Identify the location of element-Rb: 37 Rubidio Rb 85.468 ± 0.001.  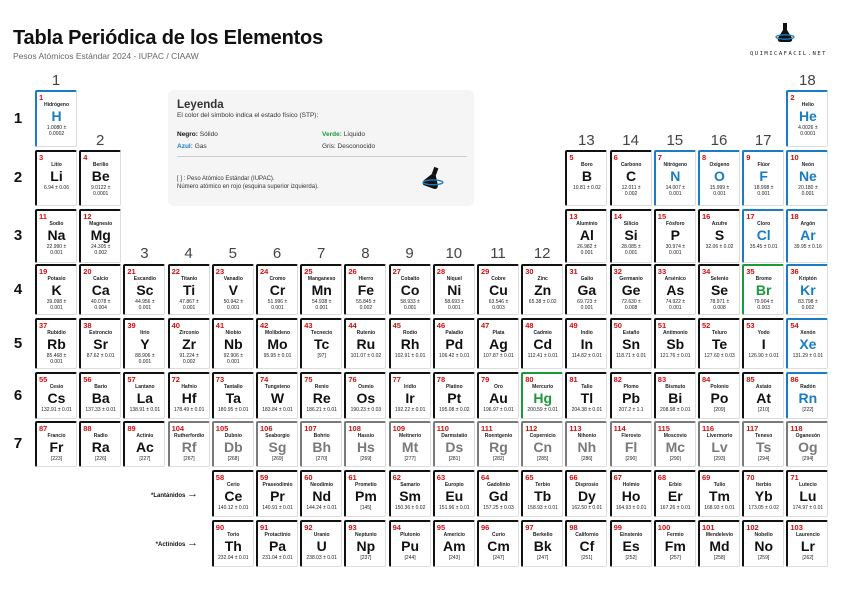
(56, 343).